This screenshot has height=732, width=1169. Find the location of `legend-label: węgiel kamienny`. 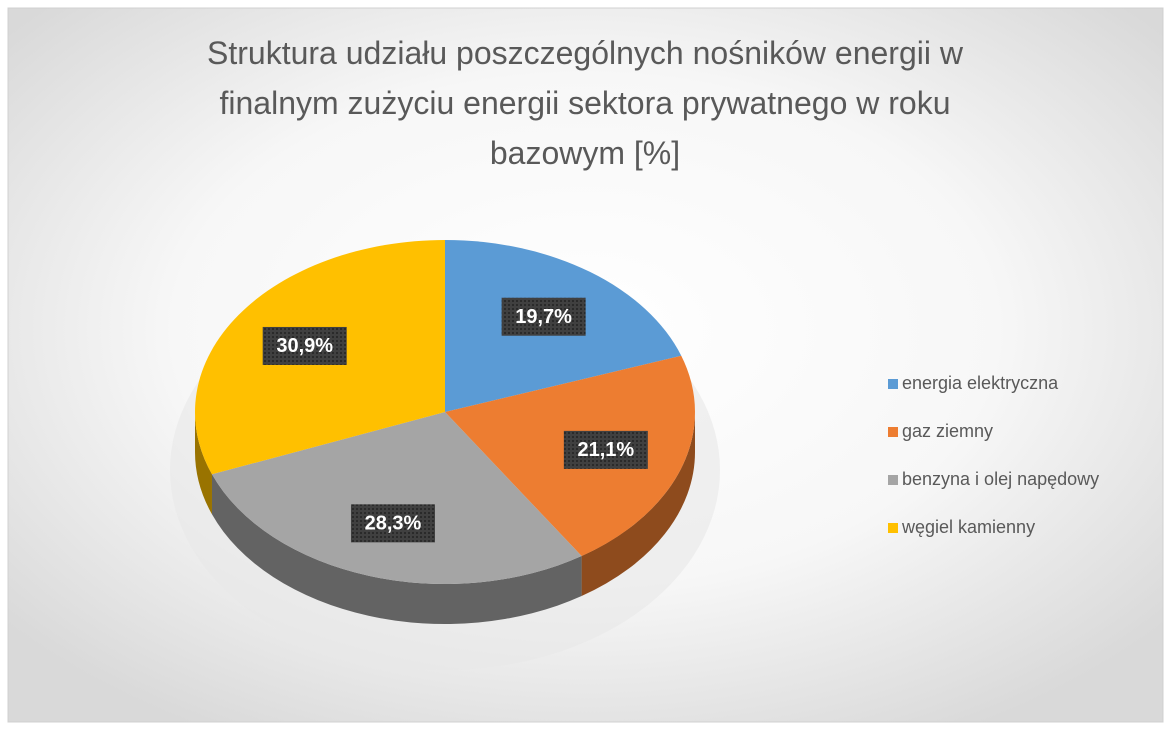

legend-label: węgiel kamienny is located at coordinates (968, 527).